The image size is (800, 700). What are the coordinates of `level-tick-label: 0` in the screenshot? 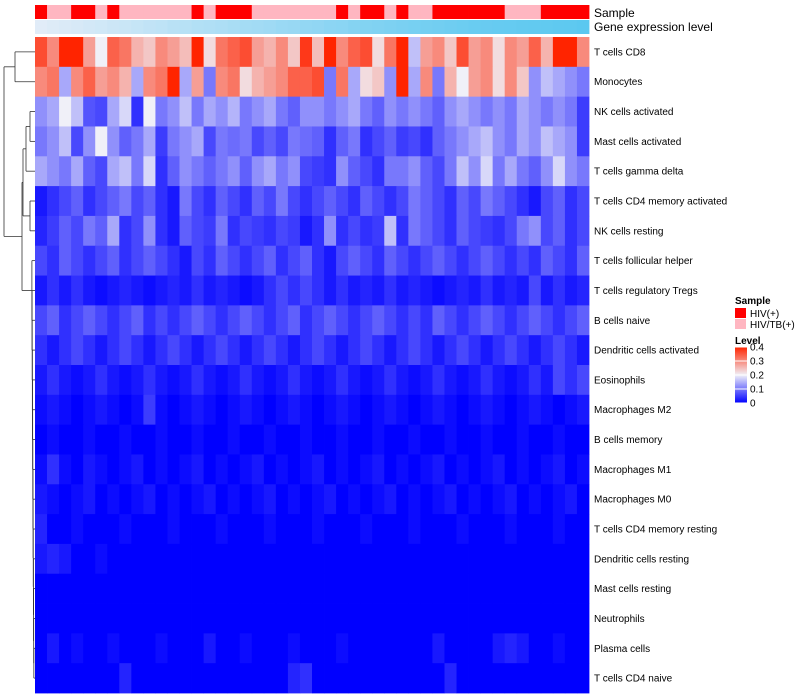 It's located at (753, 404).